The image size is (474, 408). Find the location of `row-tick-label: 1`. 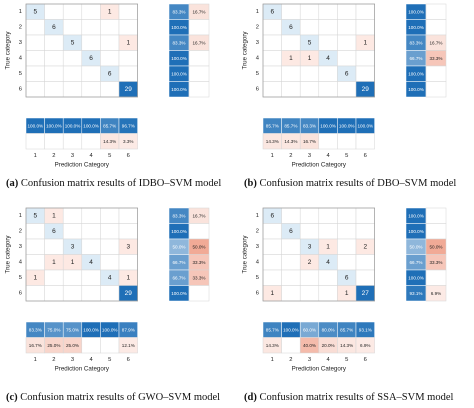

row-tick-label: 1 is located at coordinates (20, 12).